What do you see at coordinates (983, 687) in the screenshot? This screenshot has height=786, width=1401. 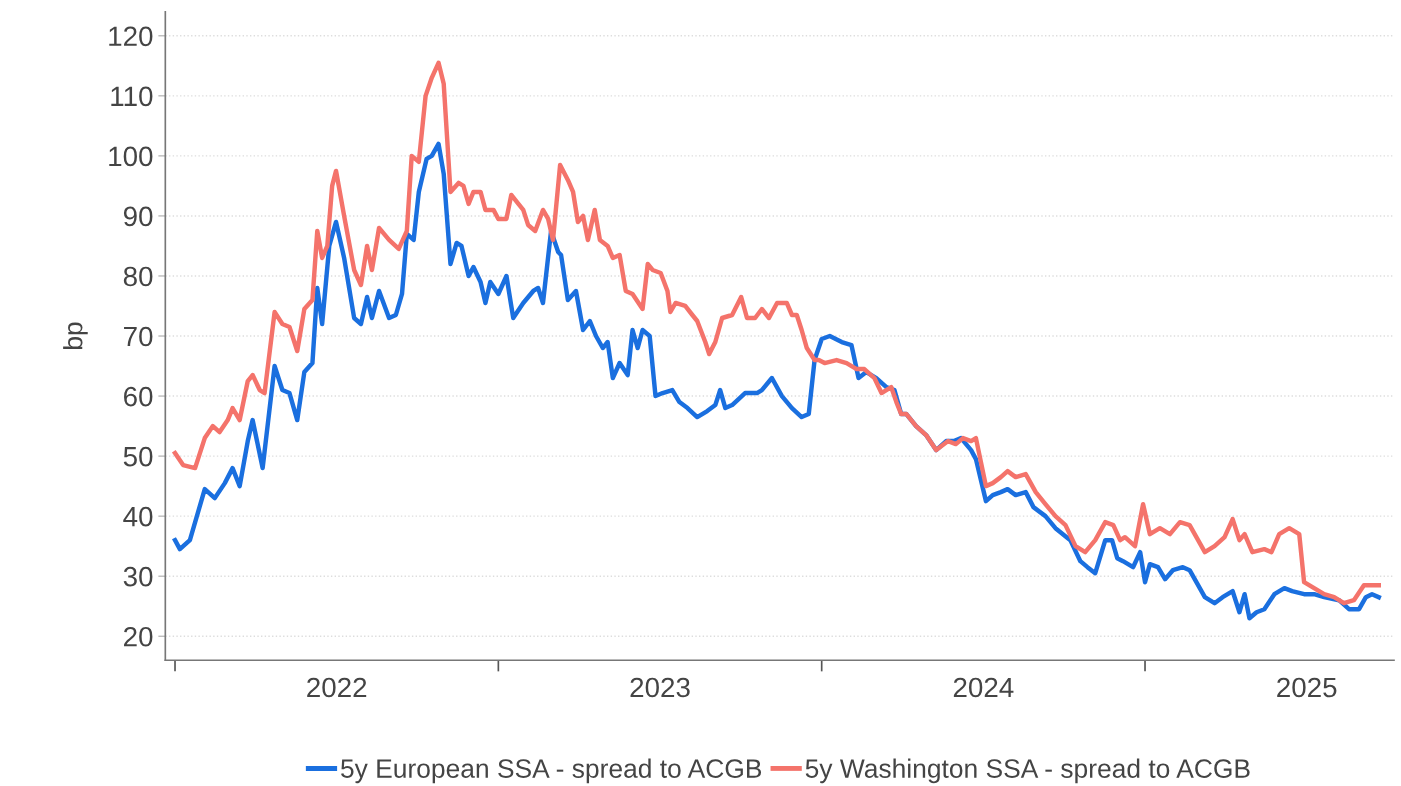 I see `x-tick-label: 2024` at bounding box center [983, 687].